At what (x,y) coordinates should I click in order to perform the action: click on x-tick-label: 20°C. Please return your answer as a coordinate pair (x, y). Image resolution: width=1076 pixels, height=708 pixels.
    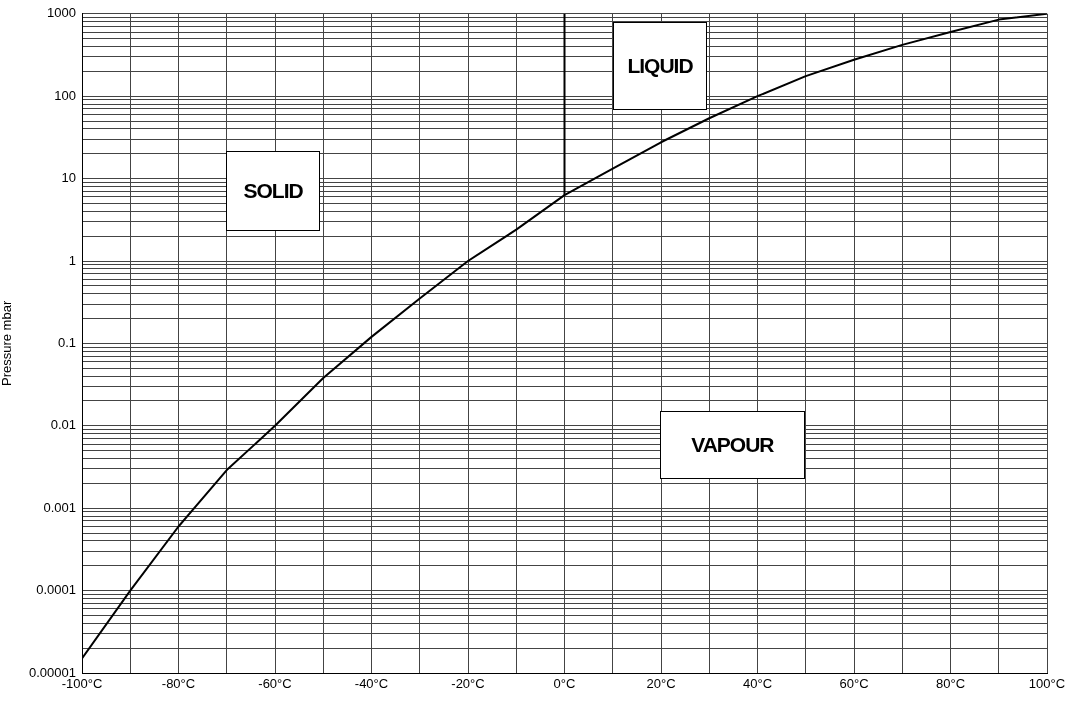
    Looking at the image, I should click on (661, 684).